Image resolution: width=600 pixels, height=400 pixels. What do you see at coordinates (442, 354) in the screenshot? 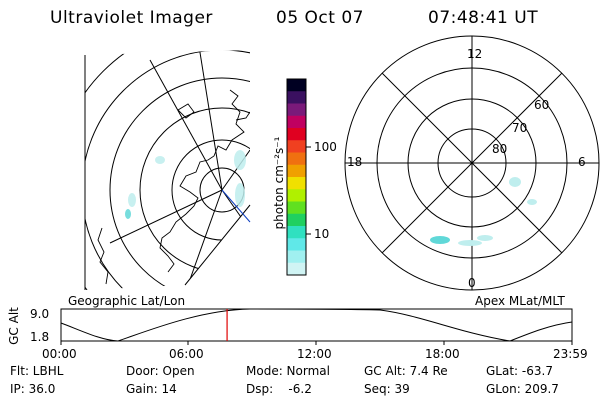
I see `x-tick-1800: 18:00` at bounding box center [442, 354].